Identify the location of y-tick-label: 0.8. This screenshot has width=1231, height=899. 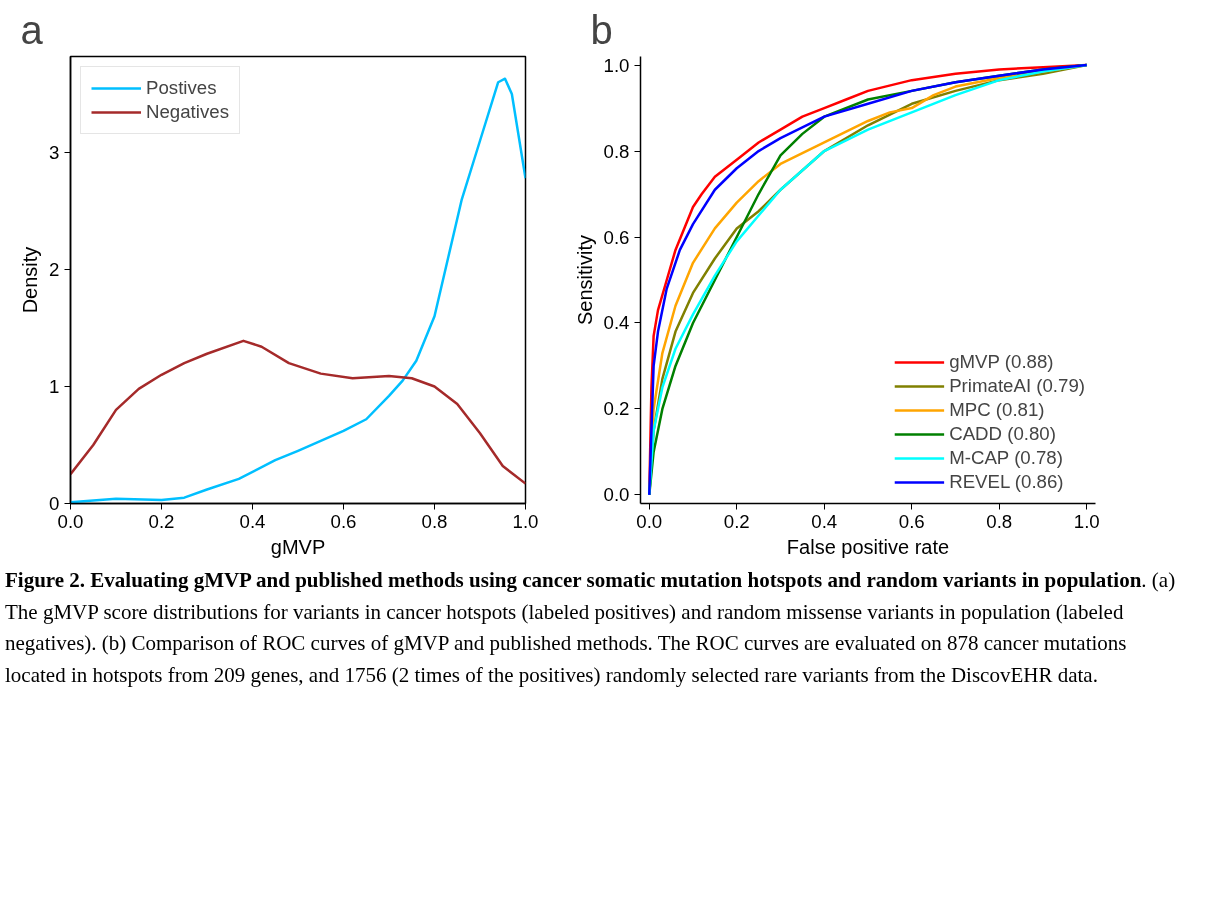
(616, 151).